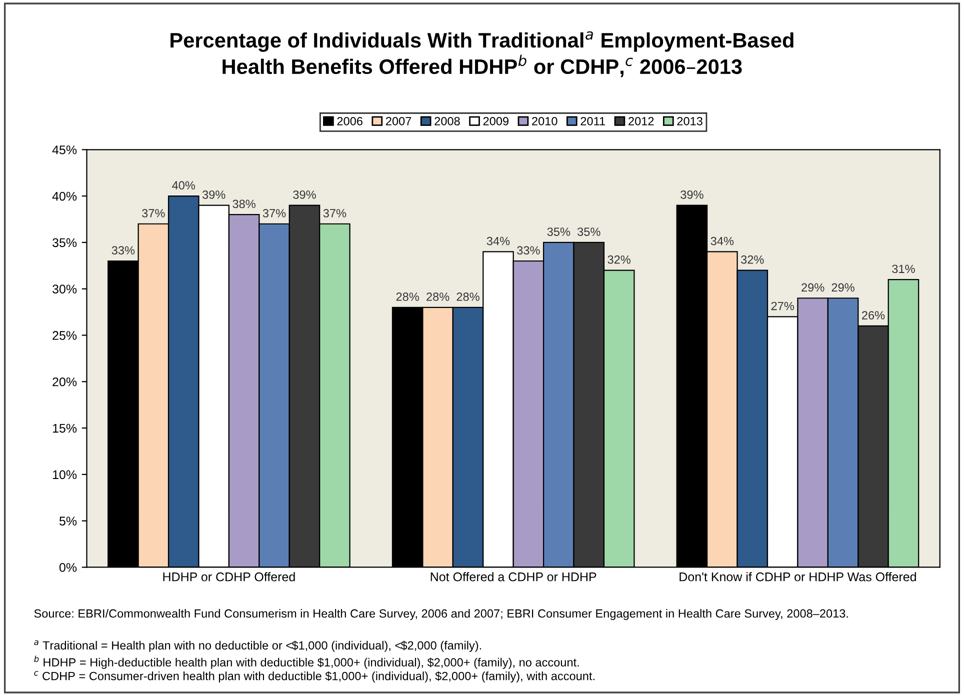  Describe the element at coordinates (64, 196) in the screenshot. I see `y-tick-label: 40%` at that location.